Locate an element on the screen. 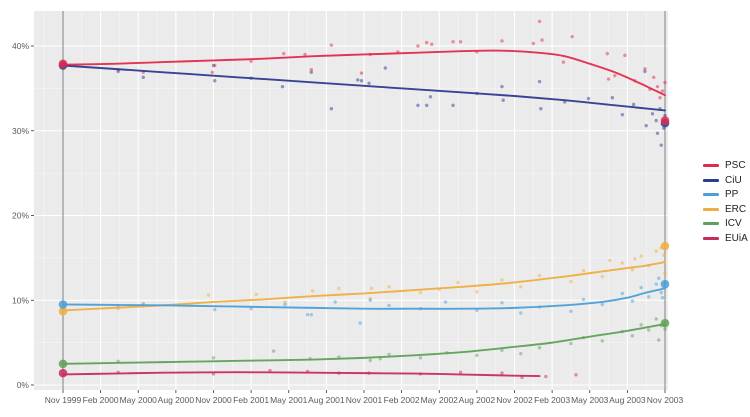  election-2003-point-icv is located at coordinates (665, 323).